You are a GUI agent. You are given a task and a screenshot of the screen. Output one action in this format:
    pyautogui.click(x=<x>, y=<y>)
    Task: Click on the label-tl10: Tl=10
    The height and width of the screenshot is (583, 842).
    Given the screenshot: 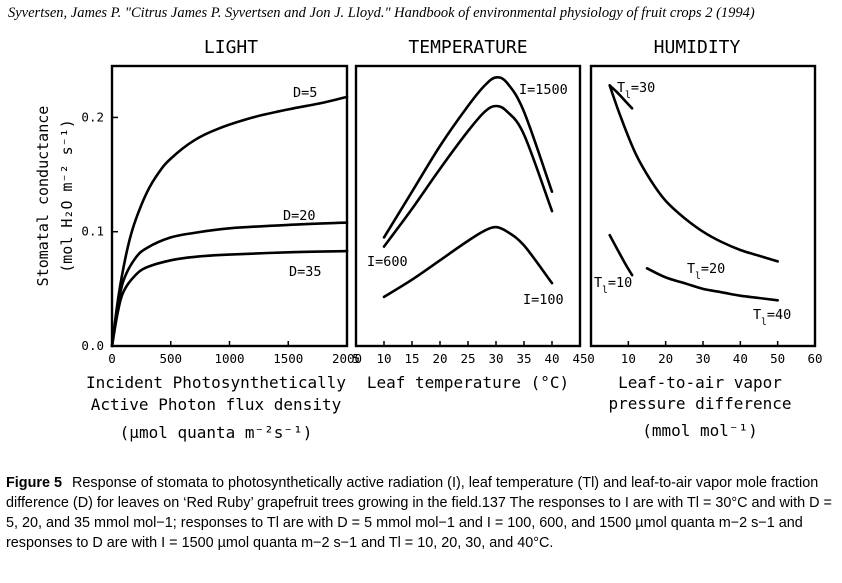 What is the action you would take?
    pyautogui.click(x=613, y=285)
    